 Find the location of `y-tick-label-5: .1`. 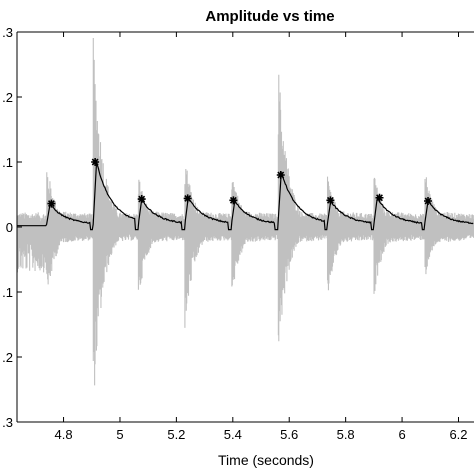

y-tick-label-5: .1 is located at coordinates (7, 292).